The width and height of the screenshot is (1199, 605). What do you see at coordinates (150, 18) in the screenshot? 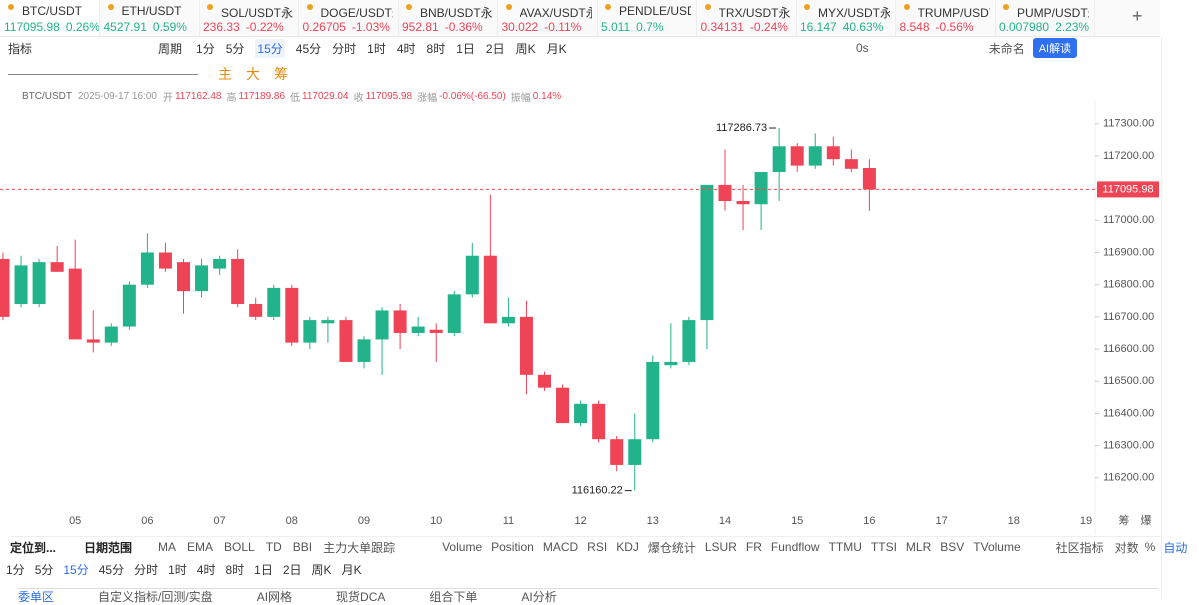
I see `symbol-tab: ETH/USDT 4527.91 0.59%` at bounding box center [150, 18].